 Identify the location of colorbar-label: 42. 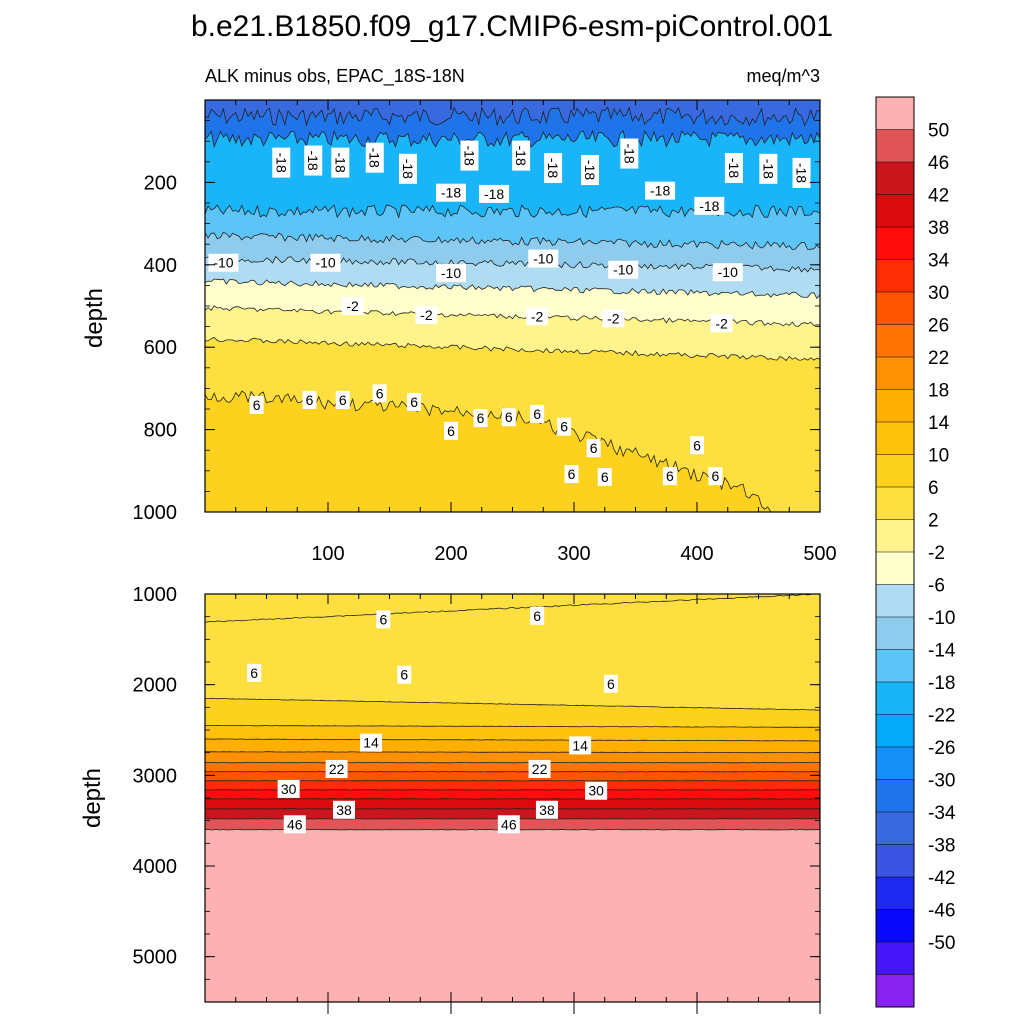
(938, 196).